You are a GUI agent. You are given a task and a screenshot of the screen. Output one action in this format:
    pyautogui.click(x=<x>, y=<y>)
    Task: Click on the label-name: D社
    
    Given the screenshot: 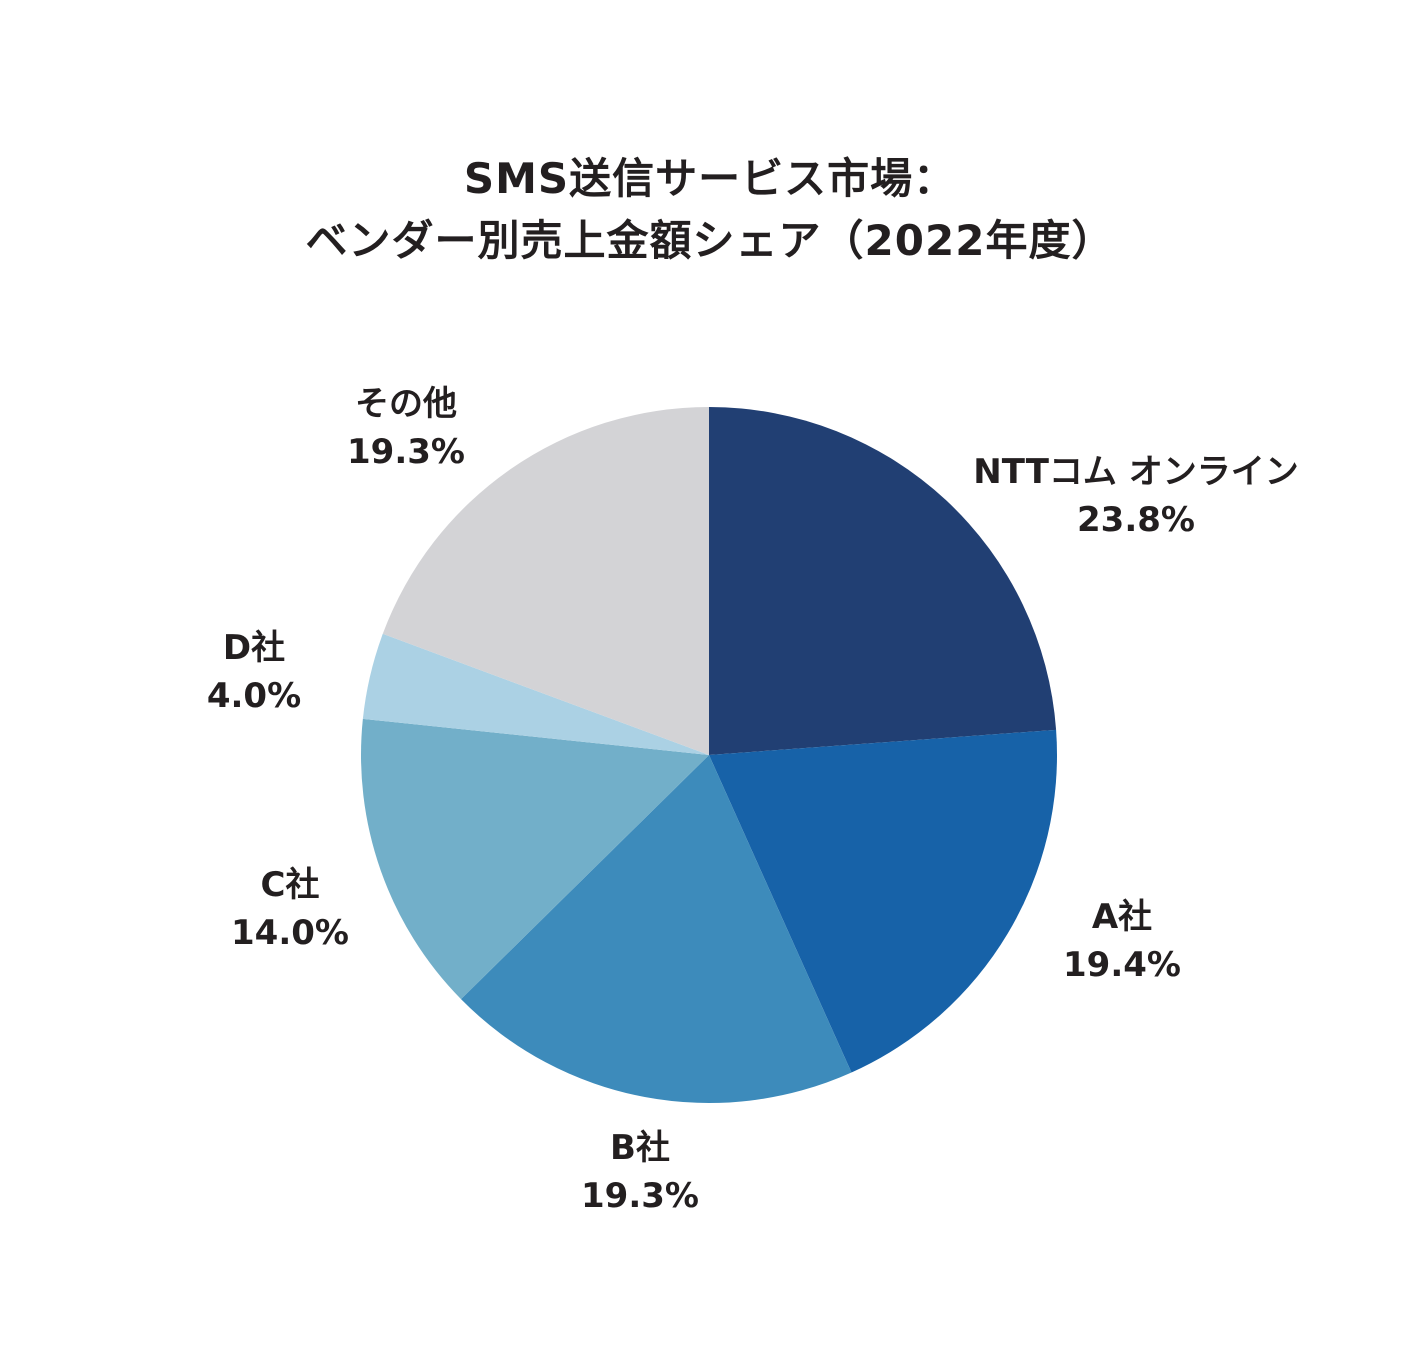 What is the action you would take?
    pyautogui.click(x=254, y=648)
    